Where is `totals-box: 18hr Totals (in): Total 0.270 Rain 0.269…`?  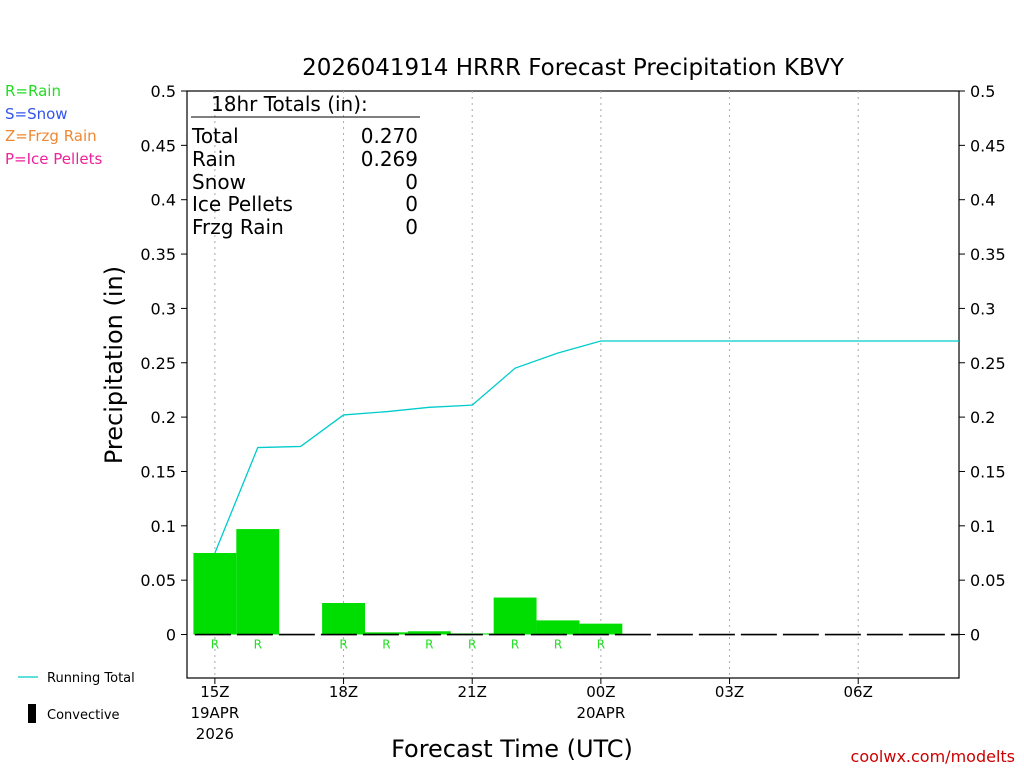
totals-box: 18hr Totals (in): Total 0.270 Rain 0.269… is located at coordinates (305, 165).